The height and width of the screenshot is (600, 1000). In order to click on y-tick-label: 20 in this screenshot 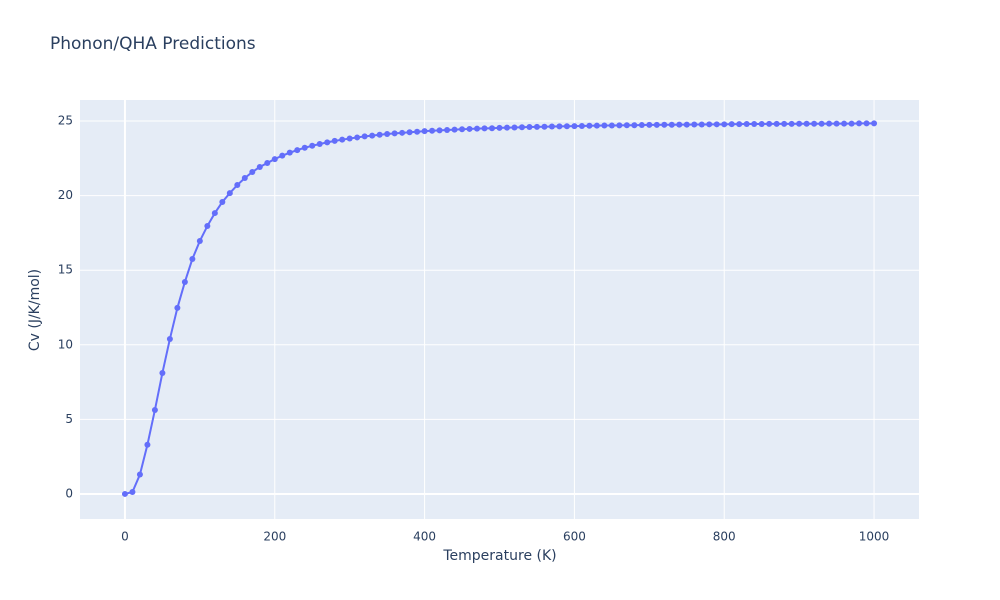, I will do `click(65, 195)`.